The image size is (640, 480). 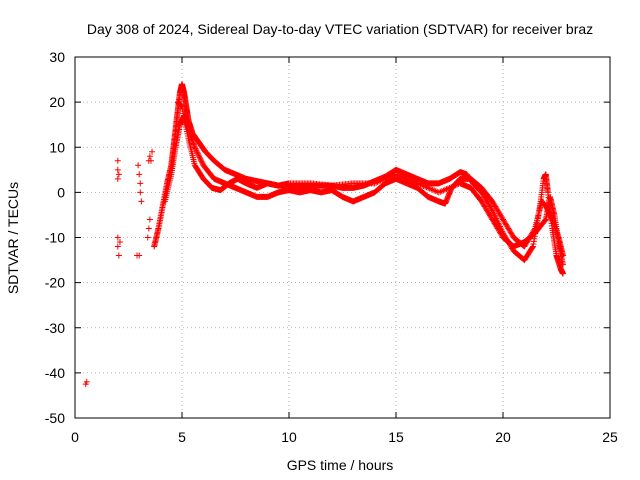 I want to click on y-tick-label: -30, so click(x=55, y=328).